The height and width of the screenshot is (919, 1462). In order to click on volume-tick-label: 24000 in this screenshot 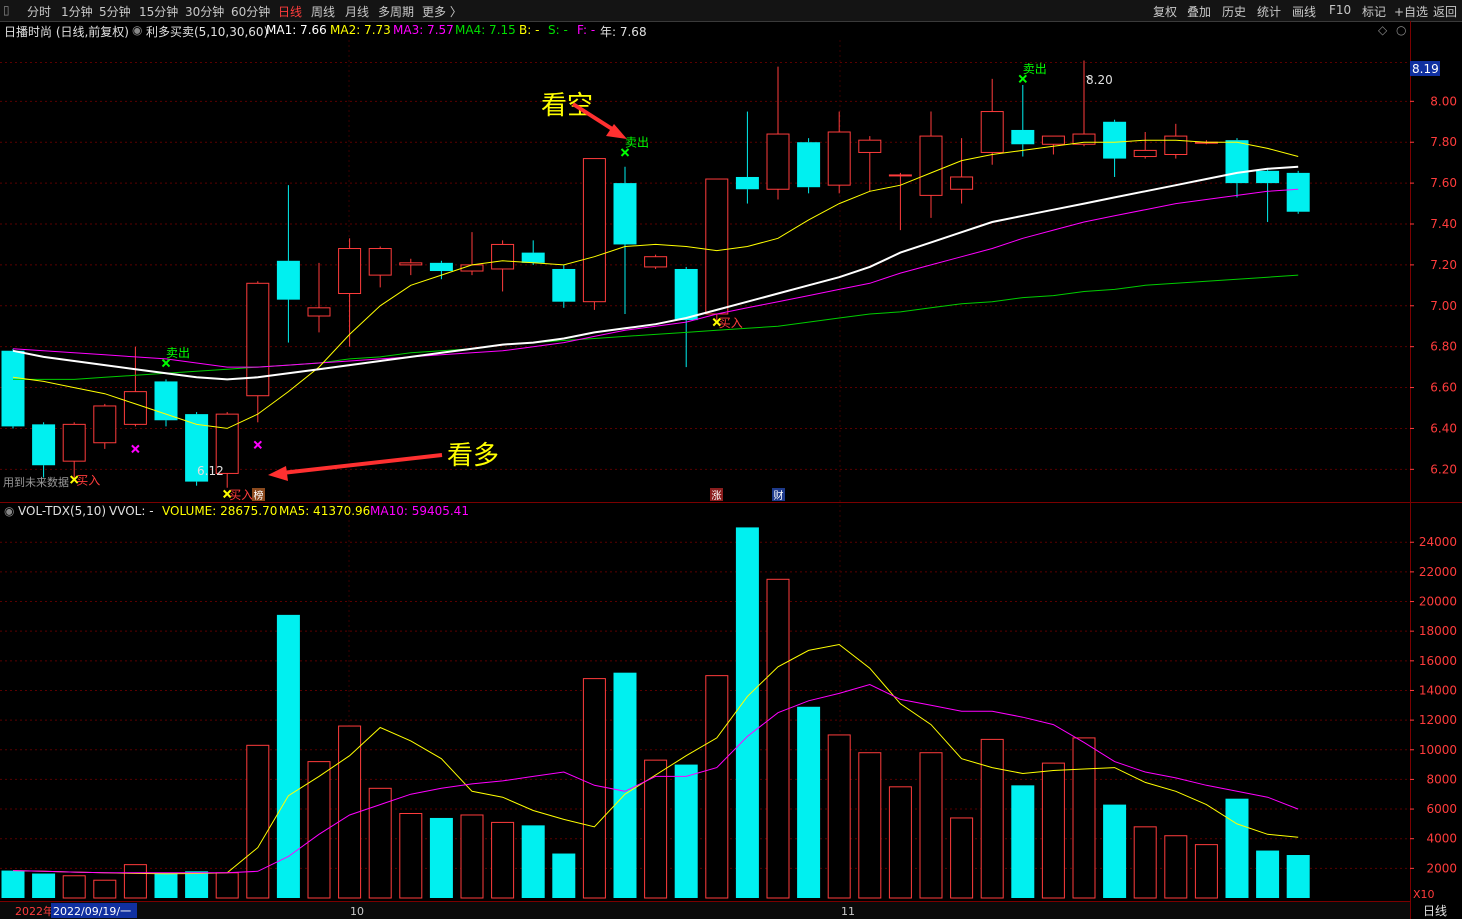, I will do `click(1438, 542)`.